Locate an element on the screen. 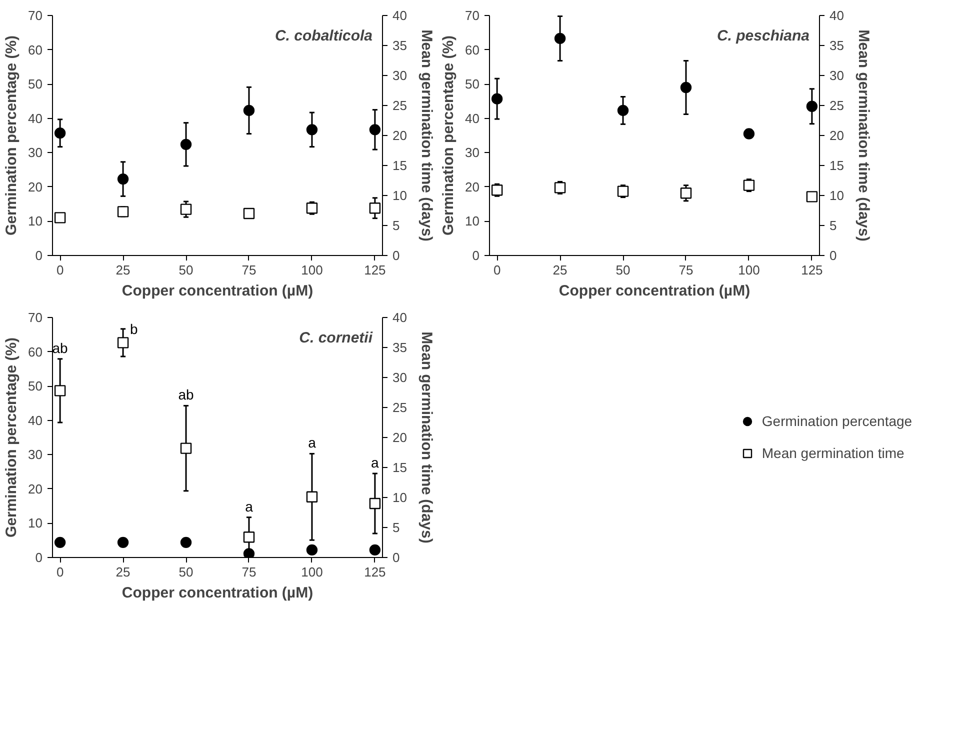 The height and width of the screenshot is (733, 970). annotation: b is located at coordinates (134, 328).